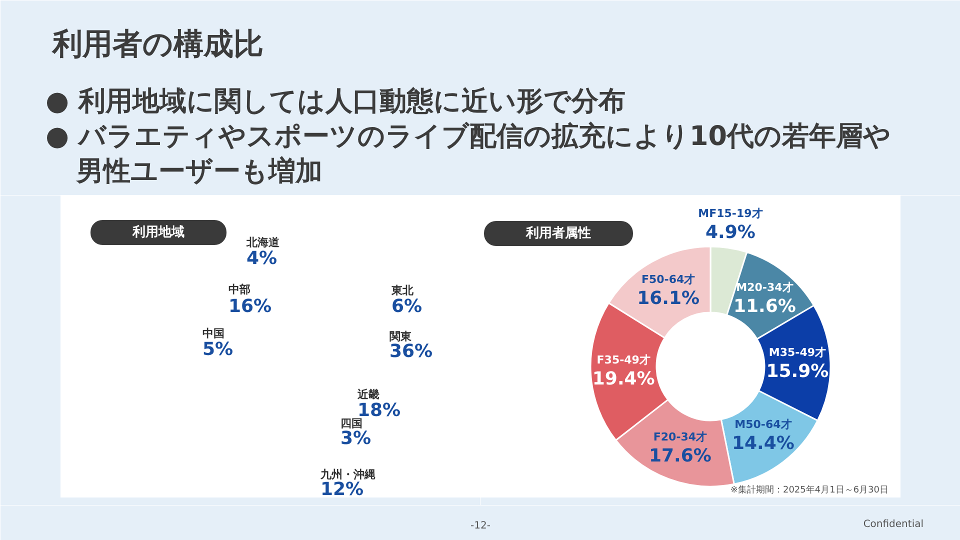 The image size is (960, 540). I want to click on text: 利用者属性, so click(558, 233).